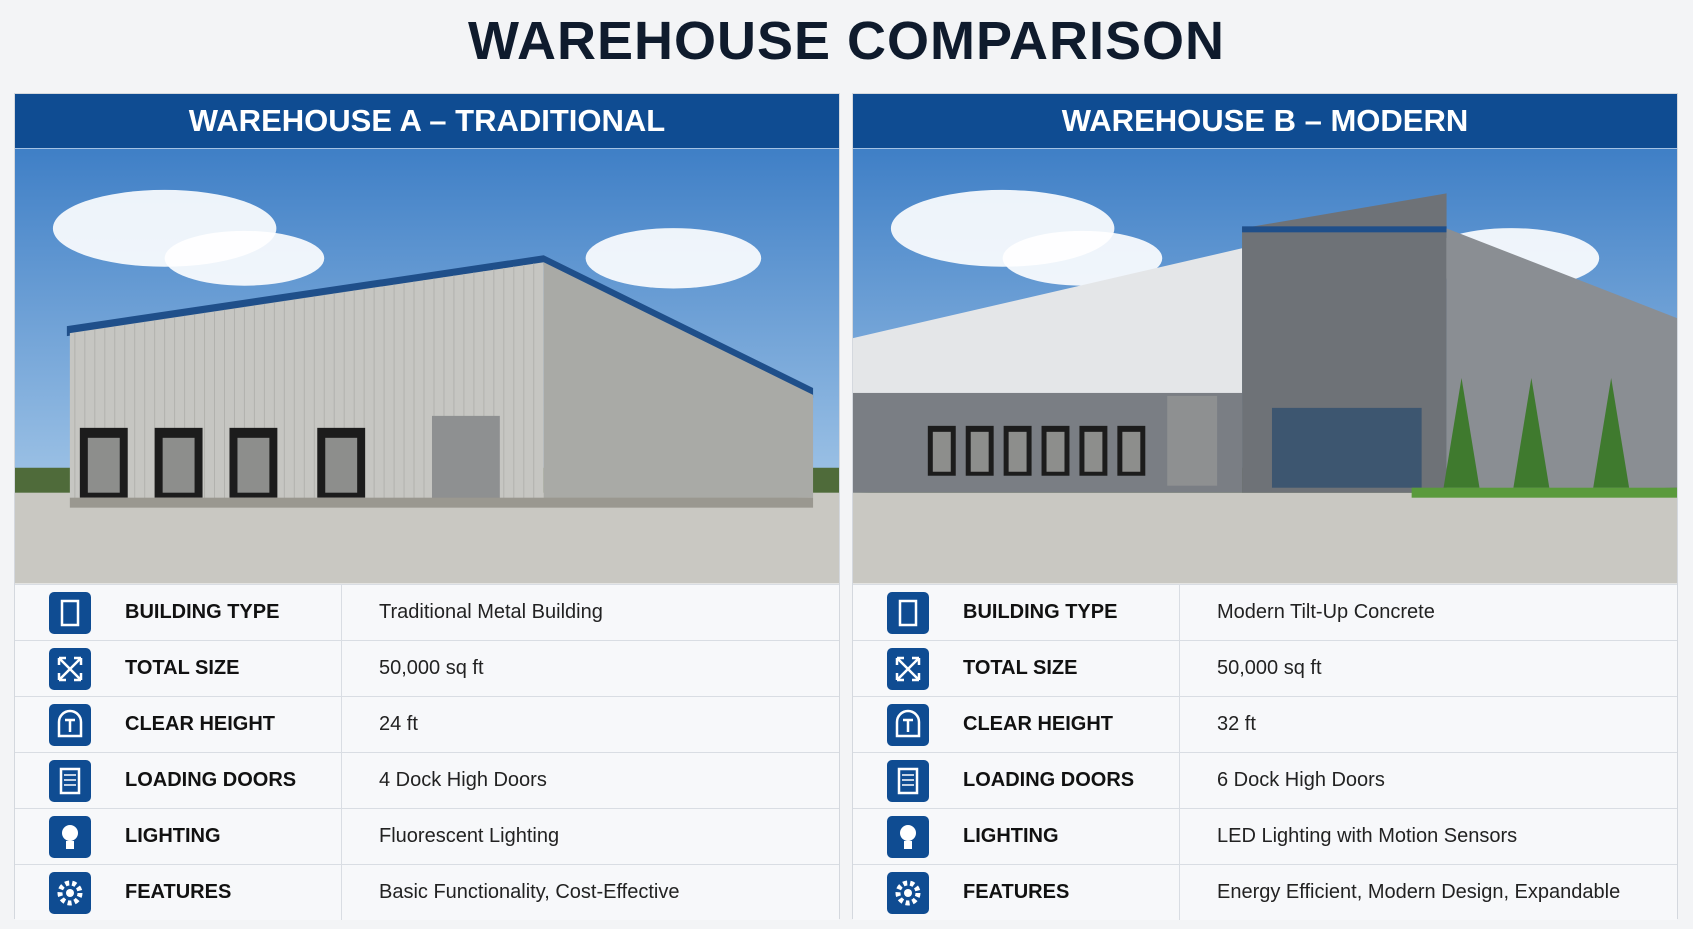 This screenshot has height=929, width=1693. Describe the element at coordinates (846, 41) in the screenshot. I see `page-title: WAREHOUSE COMPARISON` at that location.